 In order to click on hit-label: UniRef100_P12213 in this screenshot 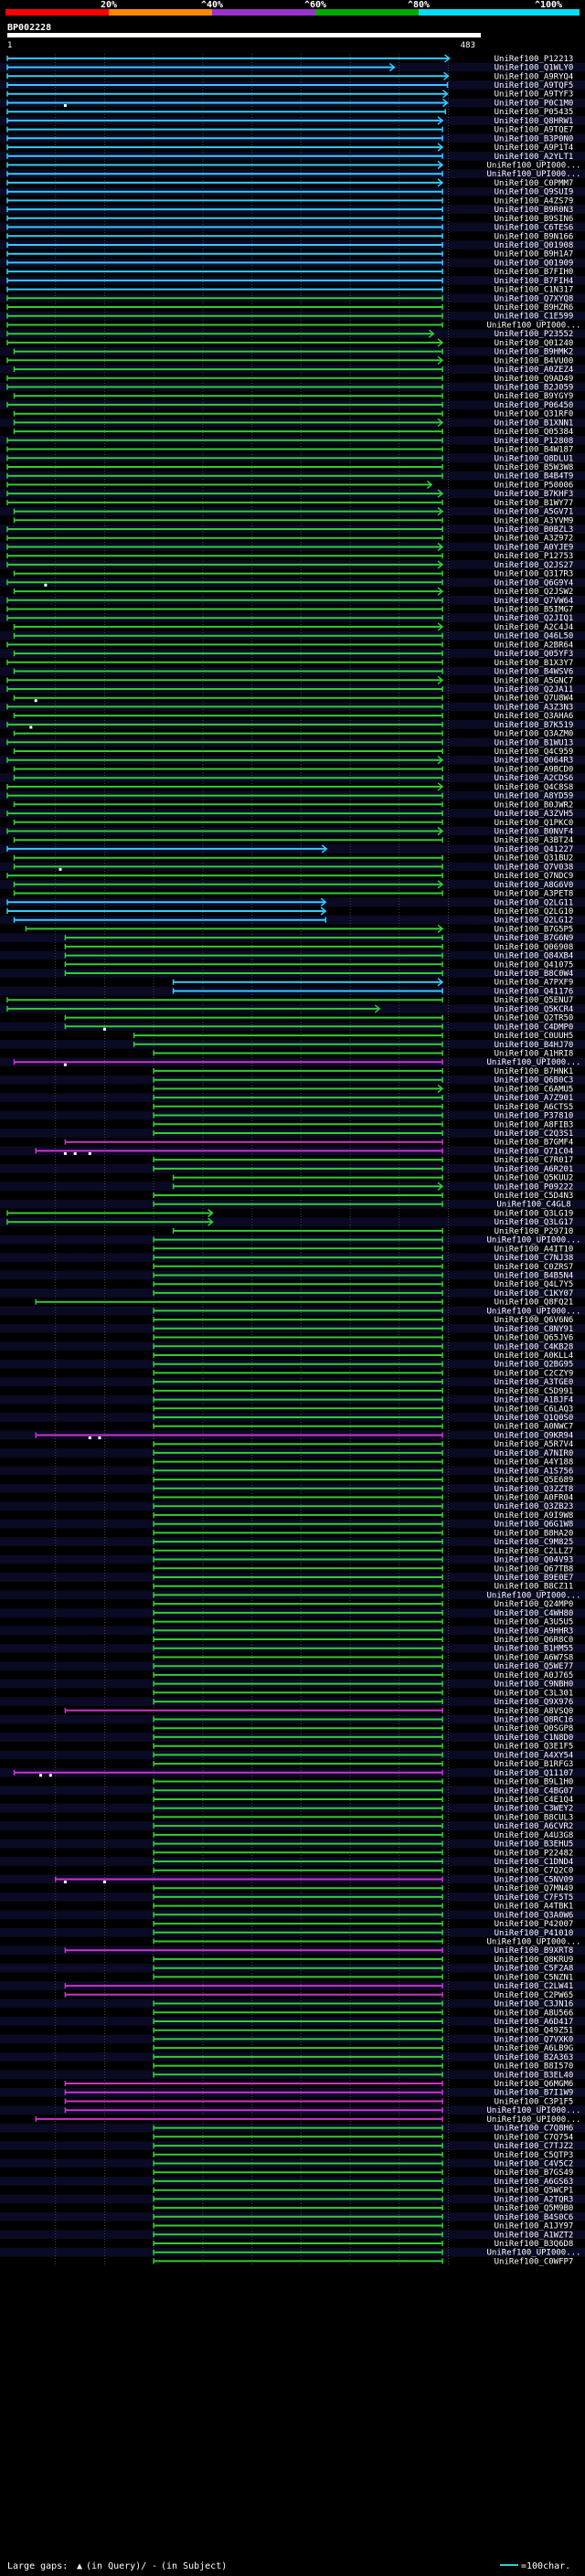, I will do `click(535, 59)`.